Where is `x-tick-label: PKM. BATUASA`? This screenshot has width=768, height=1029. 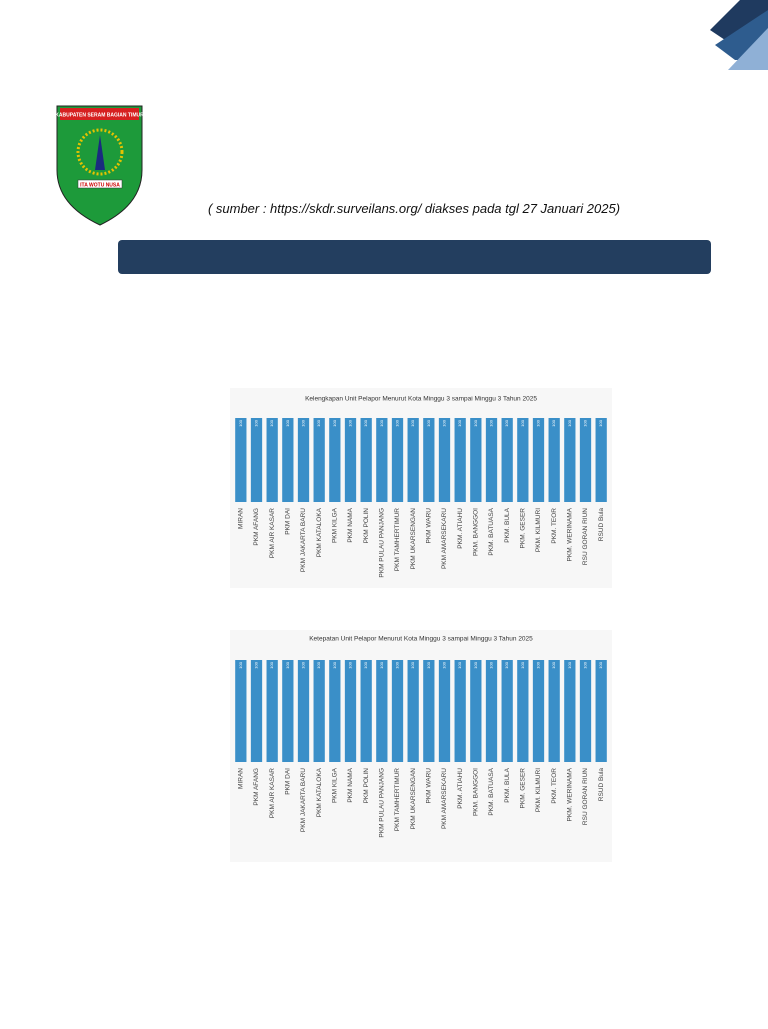
x-tick-label: PKM. BATUASA is located at coordinates (491, 791).